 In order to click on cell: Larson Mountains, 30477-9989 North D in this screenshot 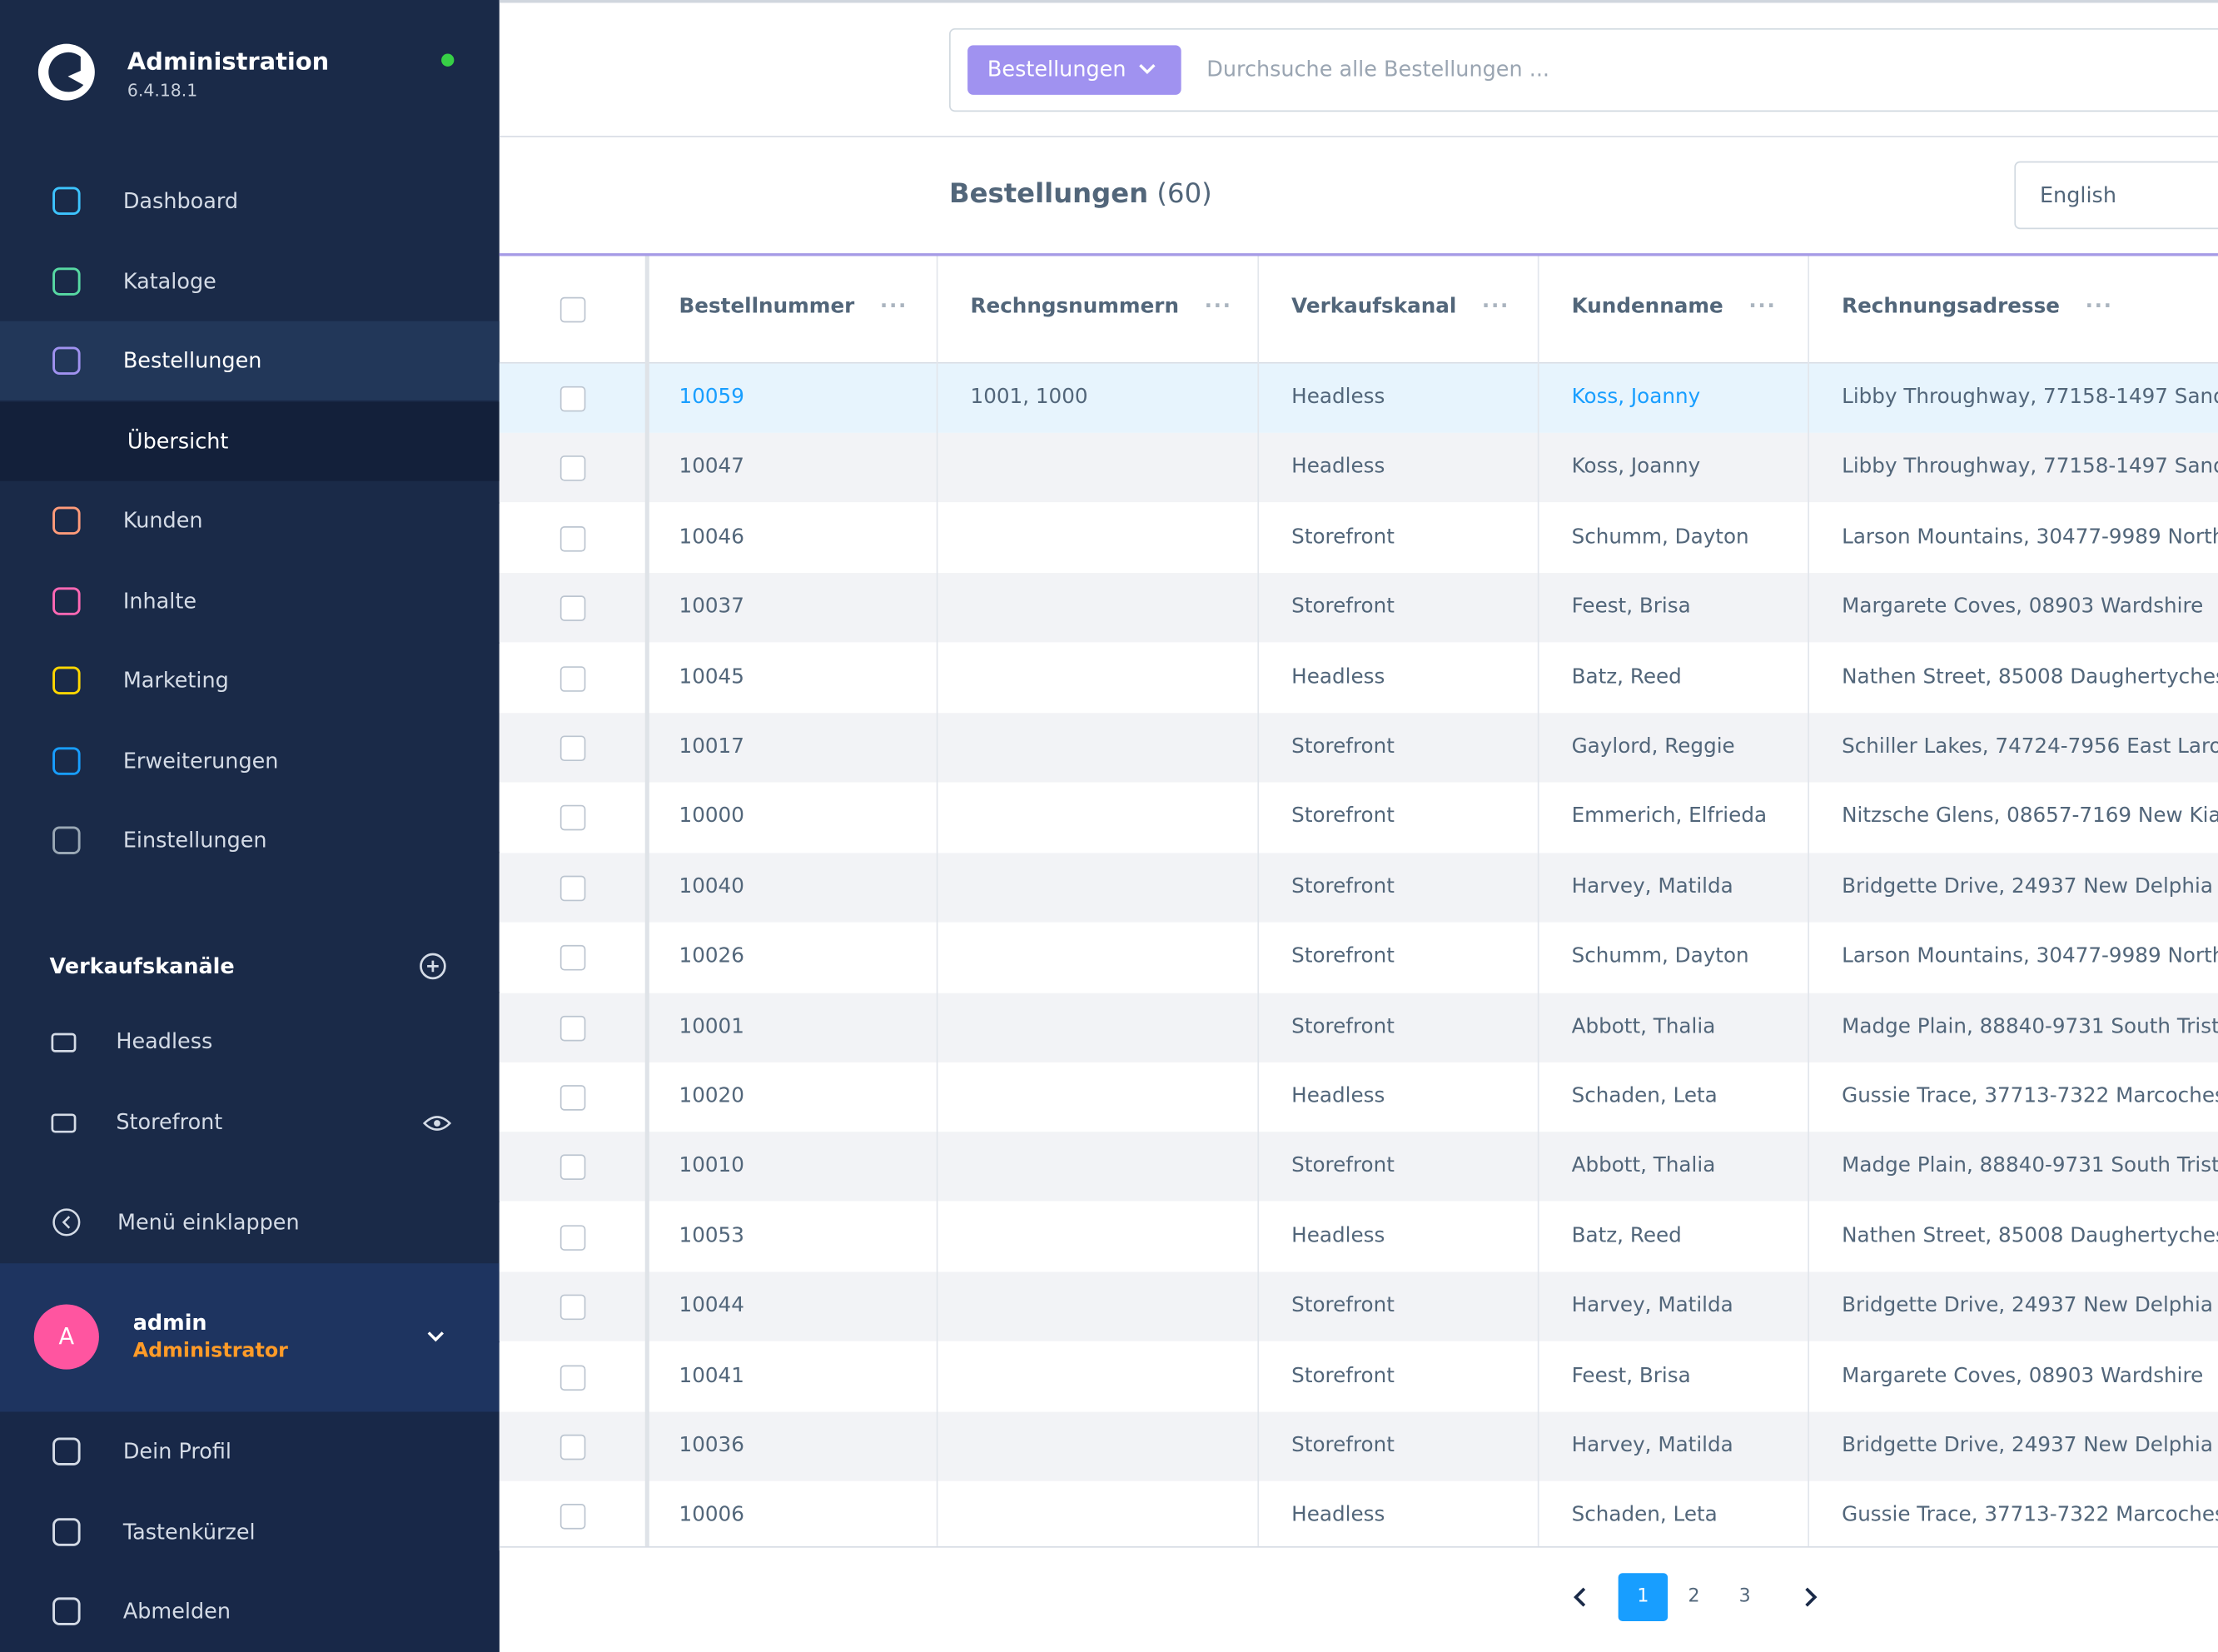, I will do `click(2030, 537)`.